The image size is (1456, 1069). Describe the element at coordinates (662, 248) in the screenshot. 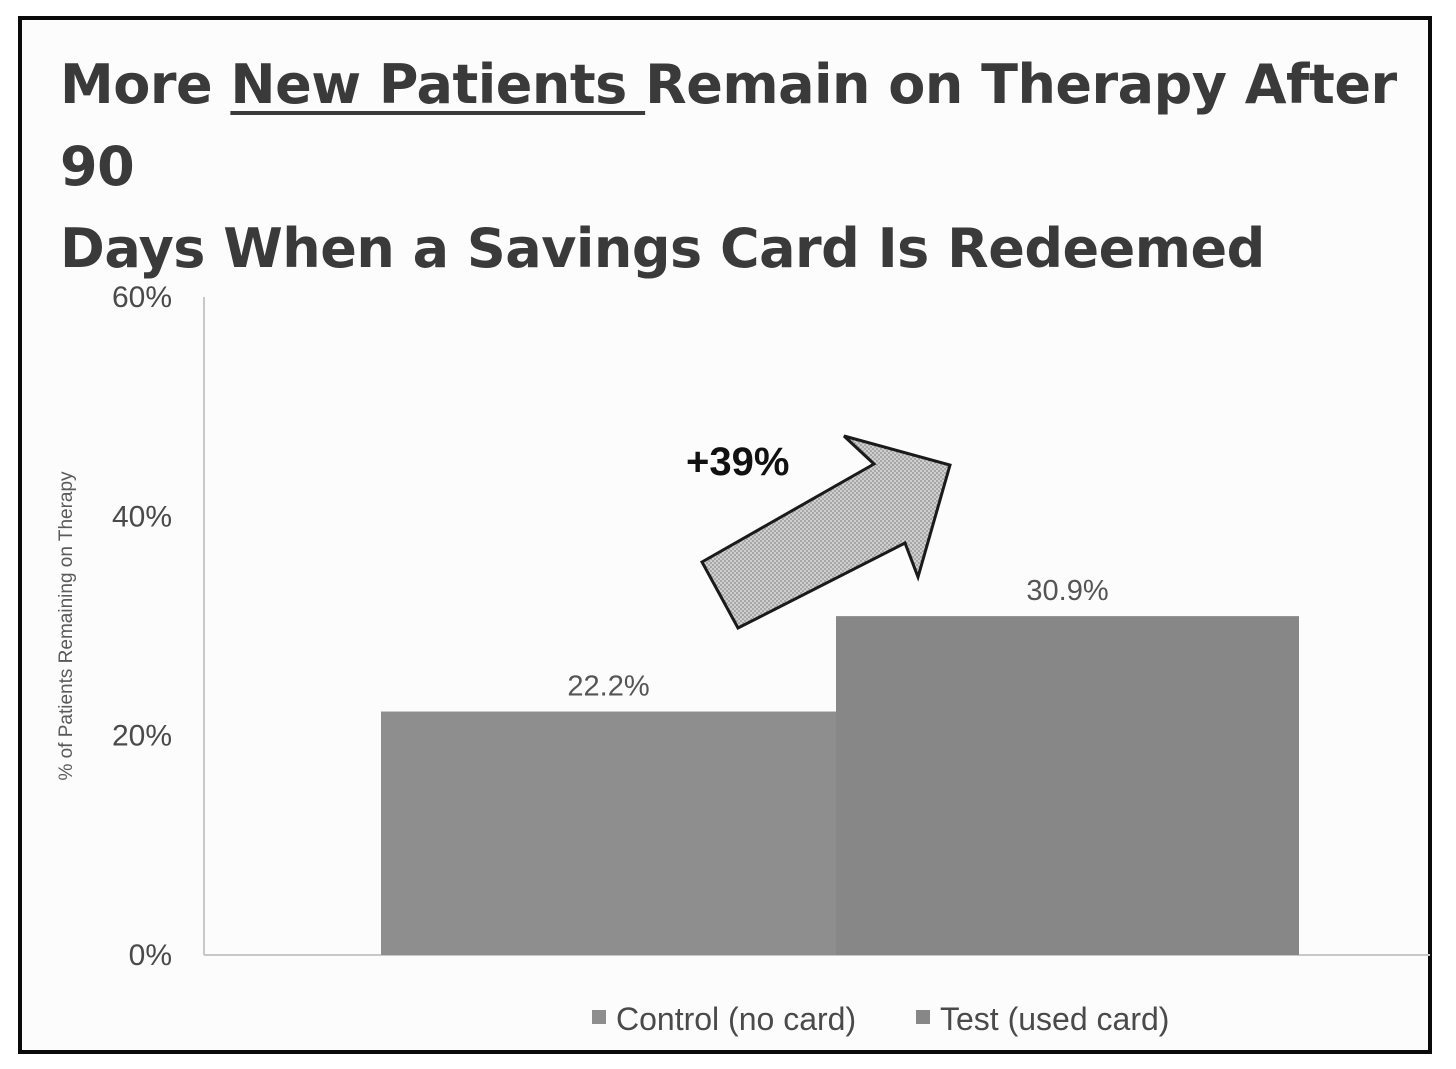

I see `title-part-3: Days When a Savings Card Is Redeemed` at that location.